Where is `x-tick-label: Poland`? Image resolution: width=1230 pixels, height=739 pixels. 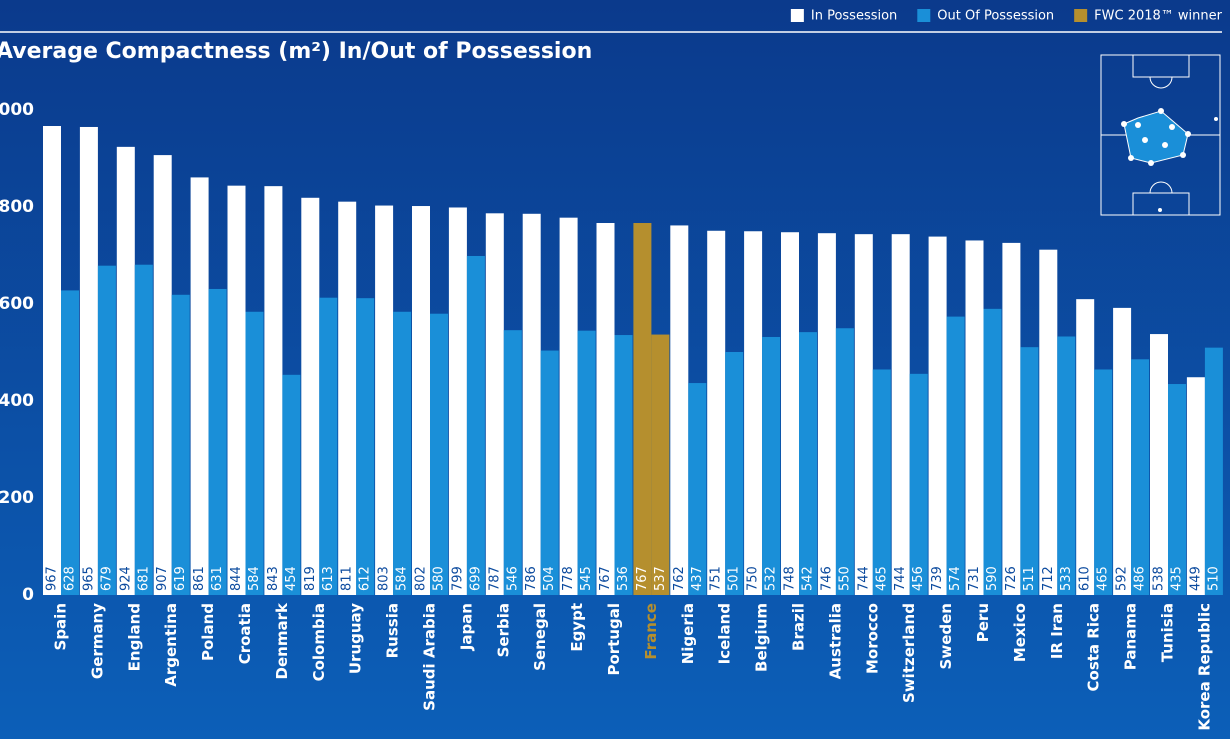 x-tick-label: Poland is located at coordinates (208, 632).